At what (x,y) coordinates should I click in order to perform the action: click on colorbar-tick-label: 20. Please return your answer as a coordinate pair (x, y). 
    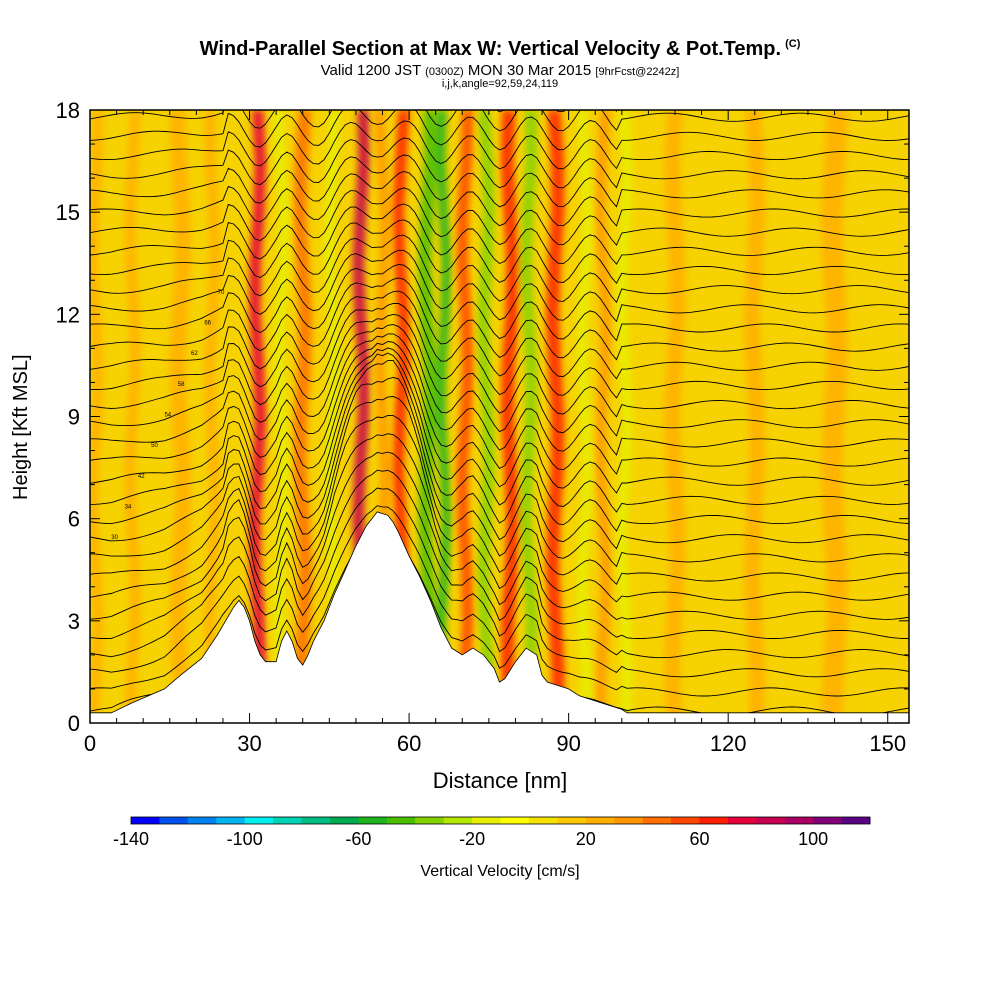
    Looking at the image, I should click on (586, 839).